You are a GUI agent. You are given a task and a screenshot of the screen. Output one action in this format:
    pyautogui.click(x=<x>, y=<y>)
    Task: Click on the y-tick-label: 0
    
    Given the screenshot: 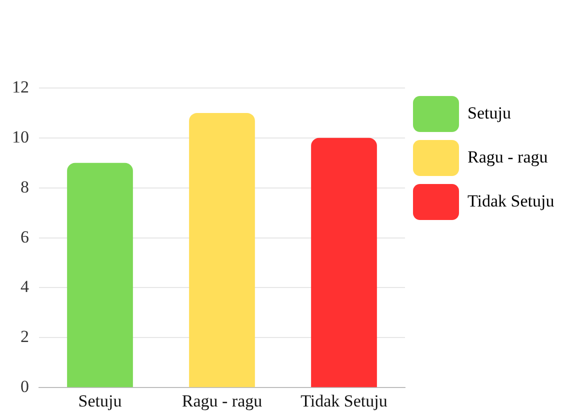 What is the action you would take?
    pyautogui.click(x=24, y=386)
    